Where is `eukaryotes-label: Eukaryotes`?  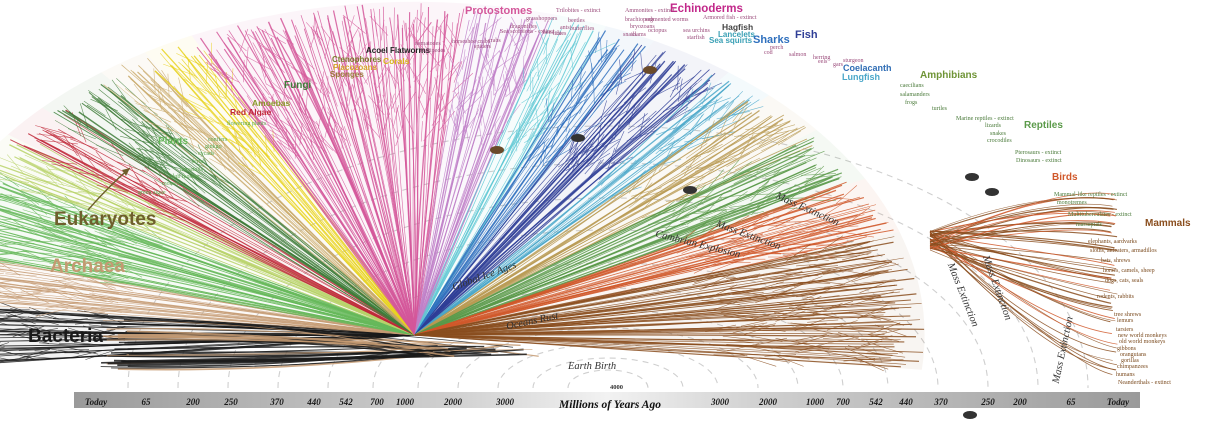 eukaryotes-label: Eukaryotes is located at coordinates (105, 219).